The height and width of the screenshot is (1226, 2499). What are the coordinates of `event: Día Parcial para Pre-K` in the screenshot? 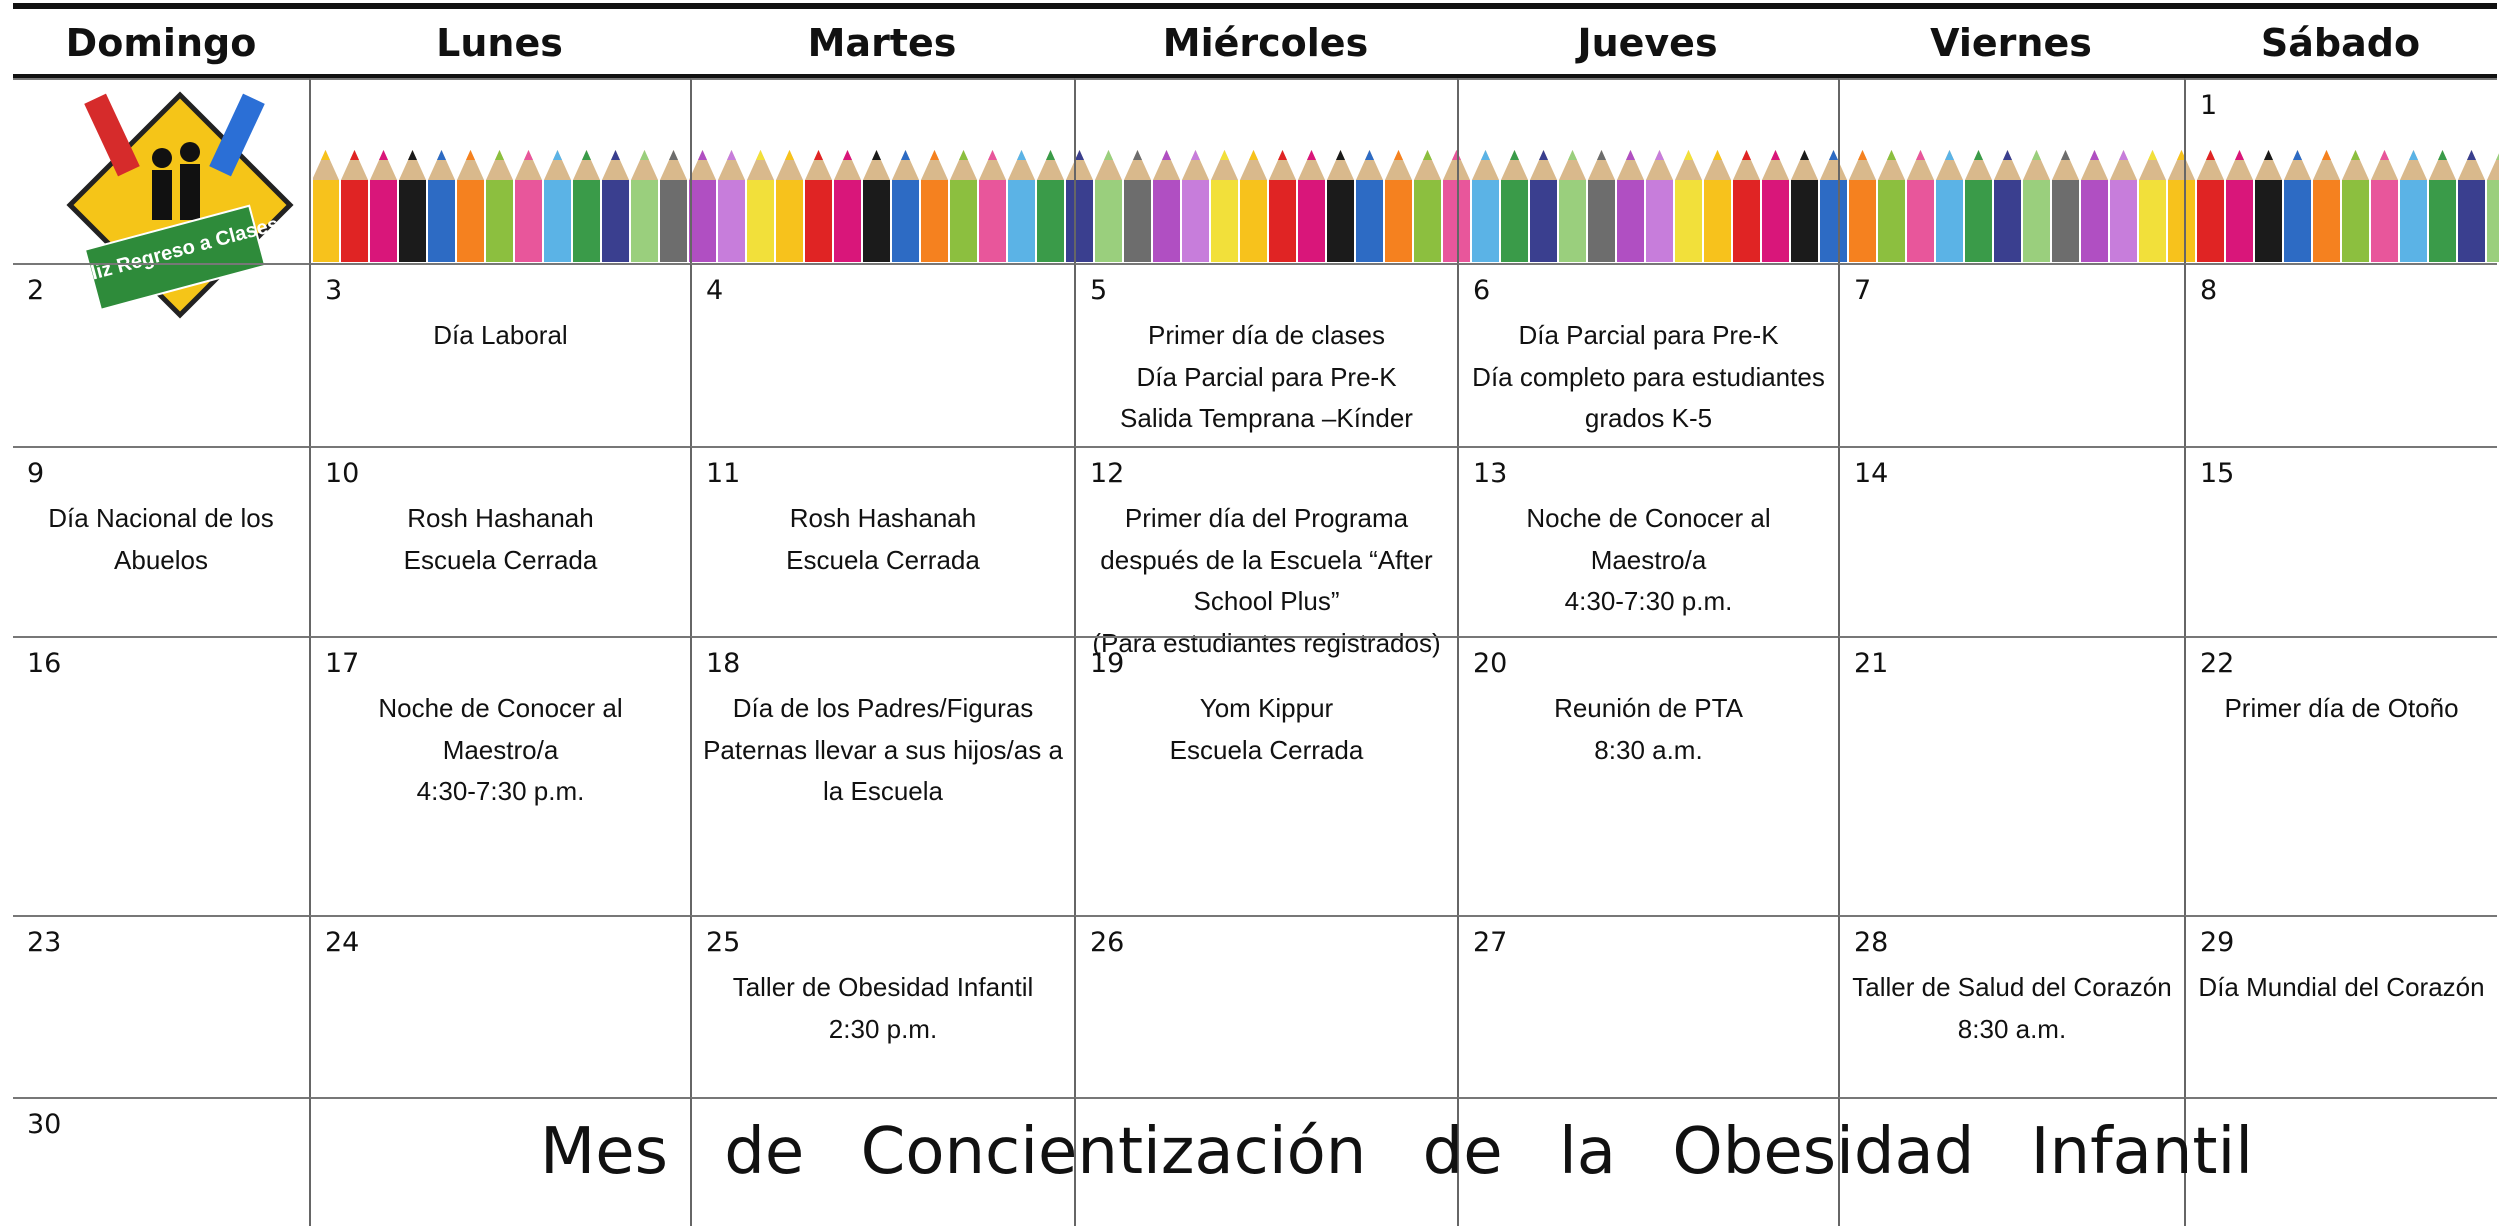 It's located at (1266, 376).